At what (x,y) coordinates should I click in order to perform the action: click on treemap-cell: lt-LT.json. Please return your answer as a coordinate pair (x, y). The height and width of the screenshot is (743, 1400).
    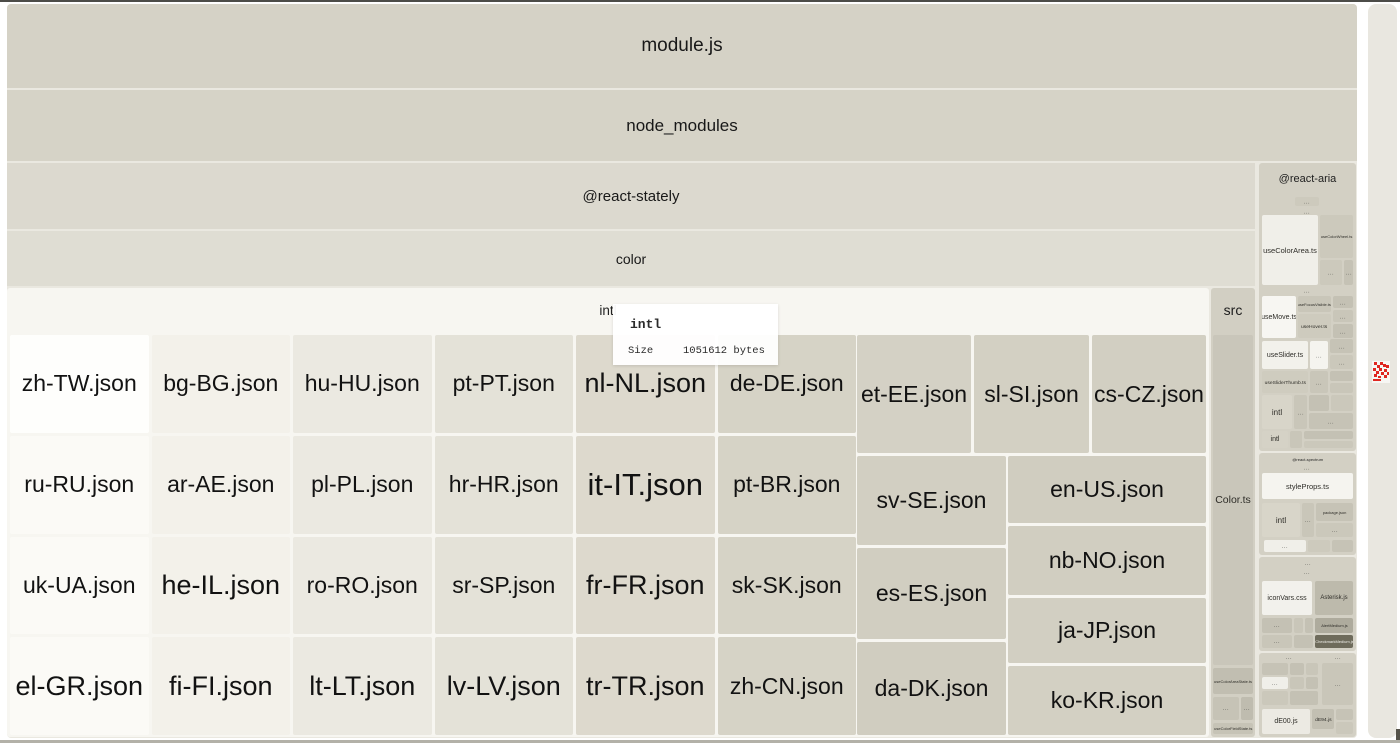
    Looking at the image, I should click on (362, 686).